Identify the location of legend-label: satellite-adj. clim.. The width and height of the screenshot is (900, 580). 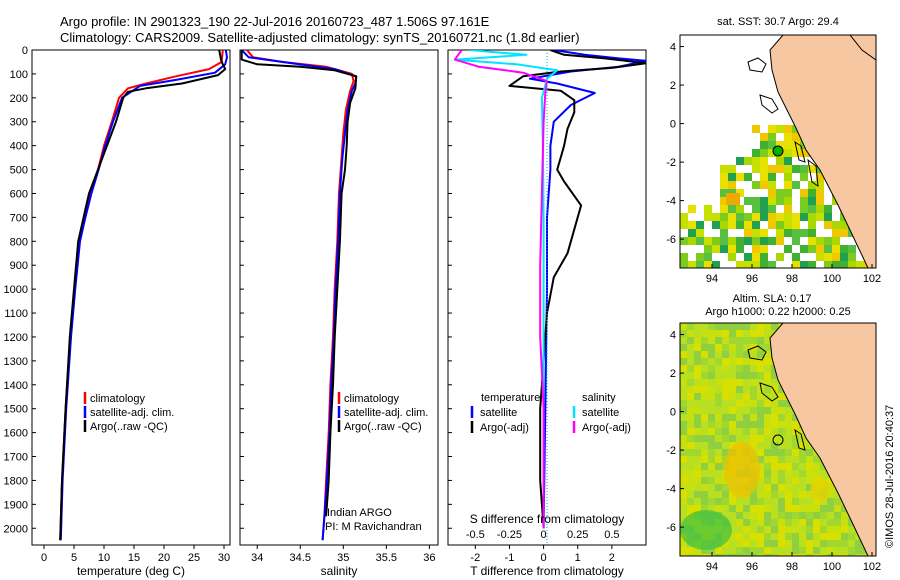
(386, 413).